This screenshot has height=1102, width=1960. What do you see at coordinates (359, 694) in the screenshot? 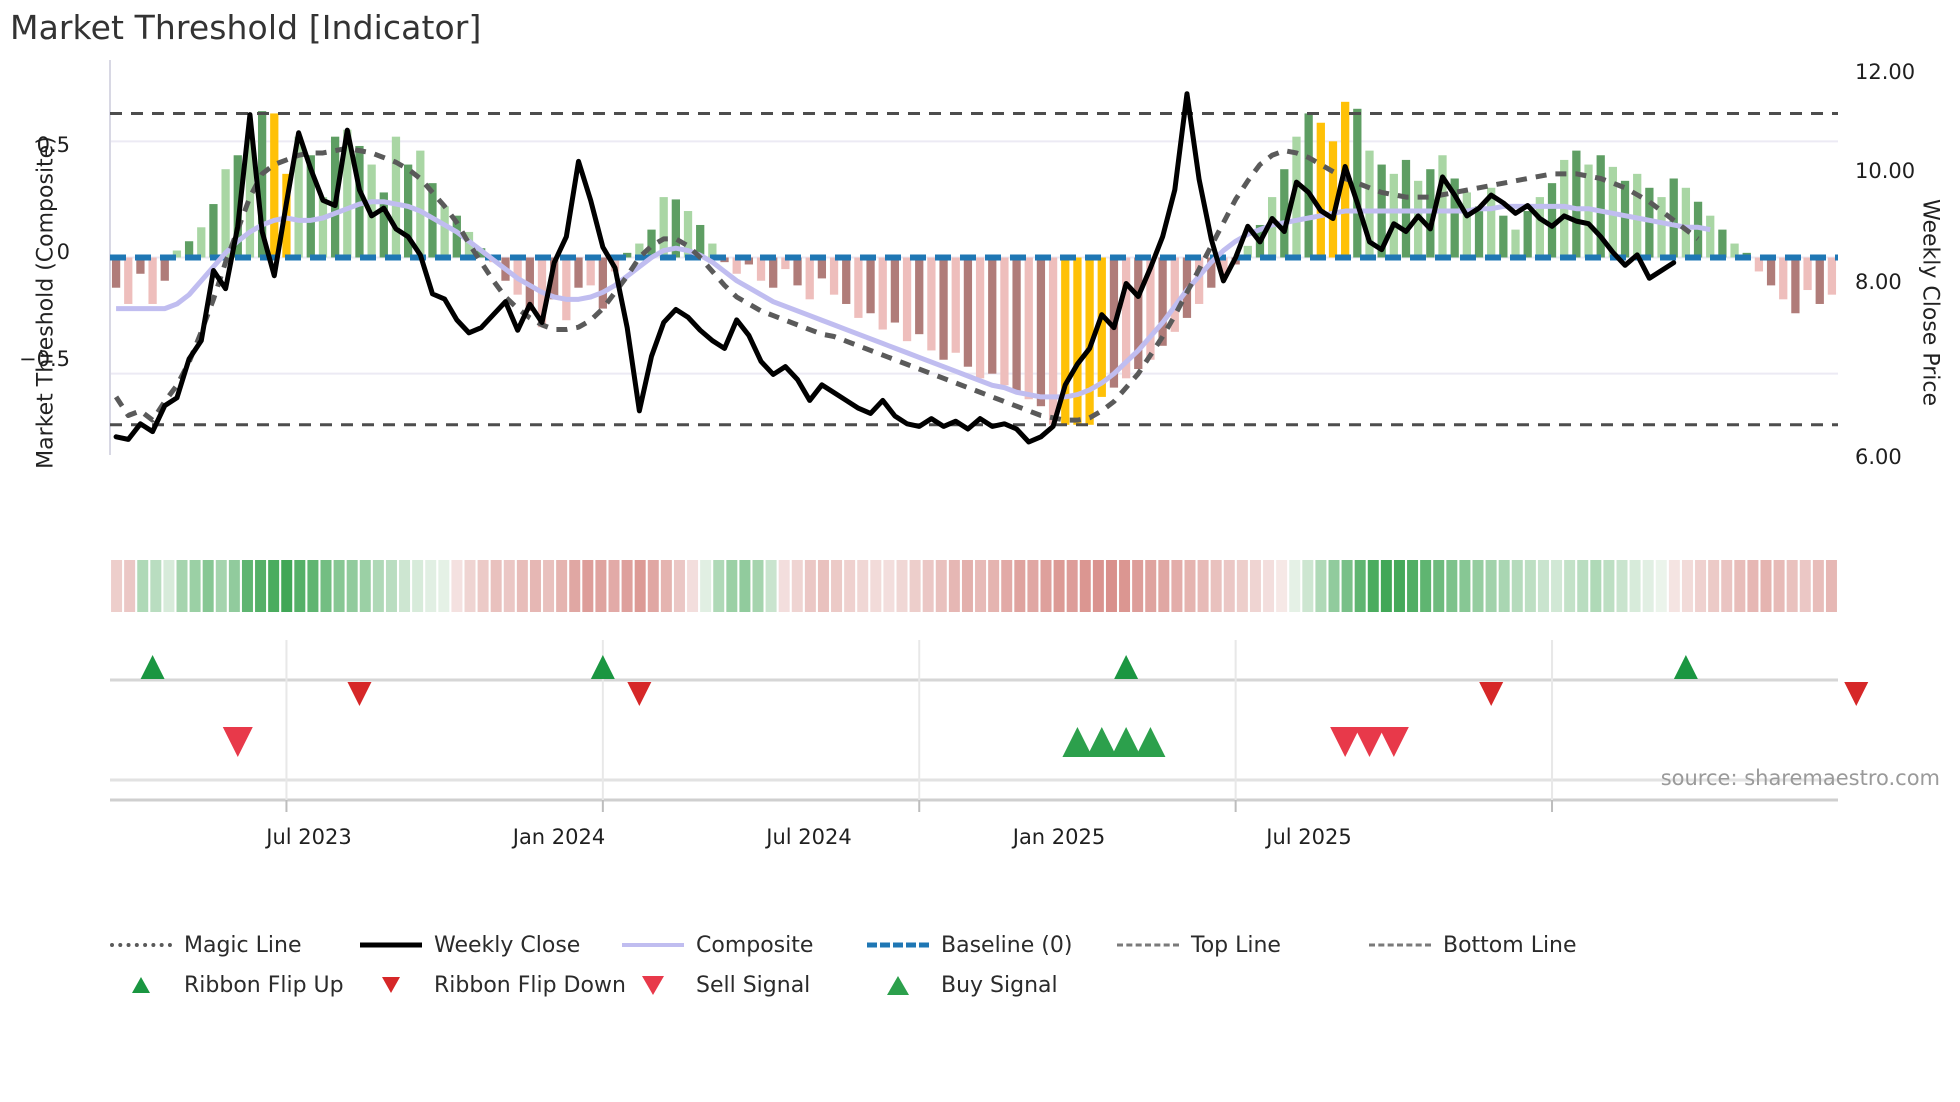
I see `ribbon-flip-down-marker` at bounding box center [359, 694].